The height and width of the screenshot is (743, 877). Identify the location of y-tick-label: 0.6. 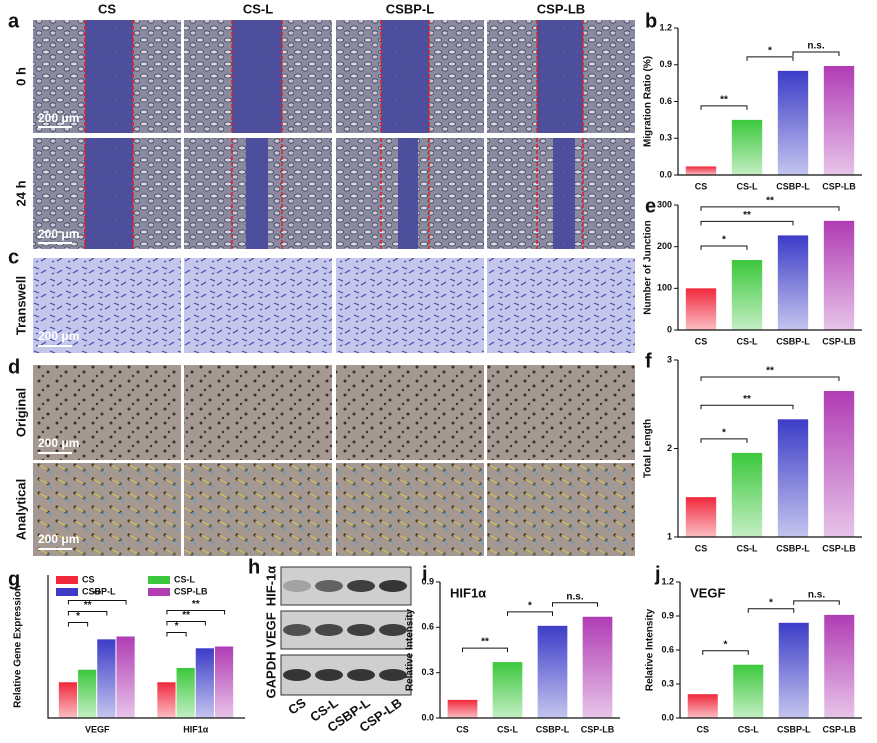
(427, 627).